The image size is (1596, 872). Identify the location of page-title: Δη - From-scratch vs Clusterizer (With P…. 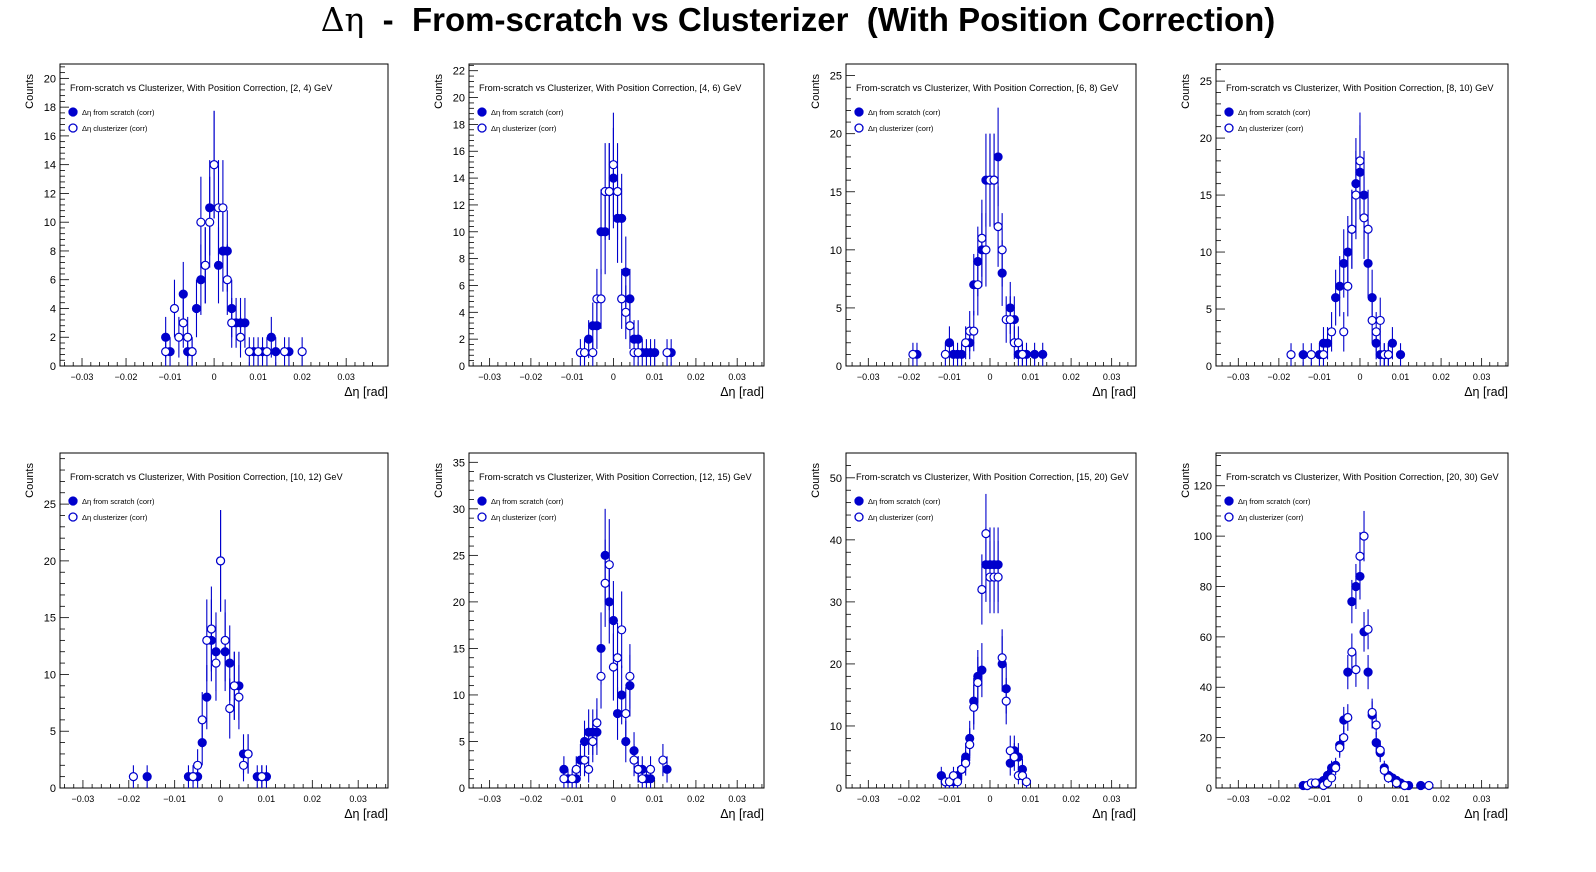
(798, 20).